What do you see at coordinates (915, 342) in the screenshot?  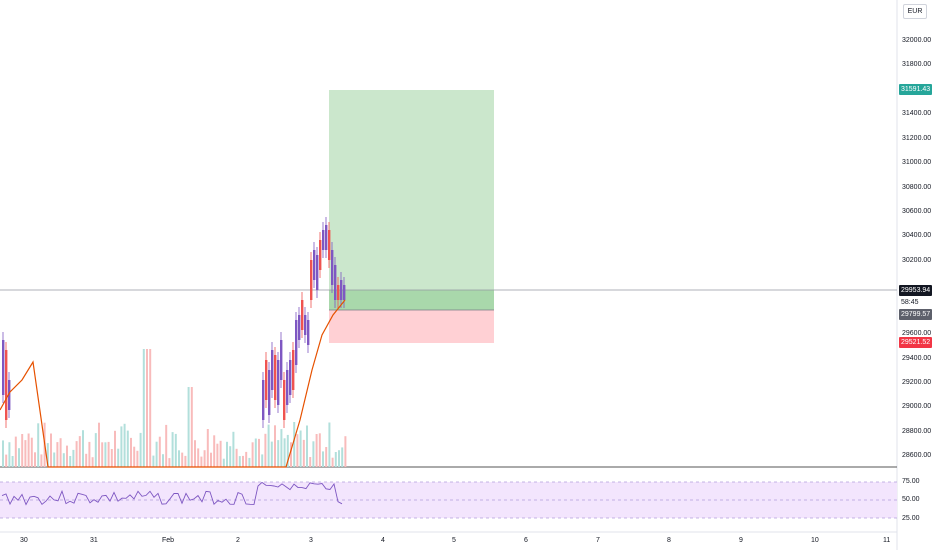 I see `stop-loss-badge: 29521.52` at bounding box center [915, 342].